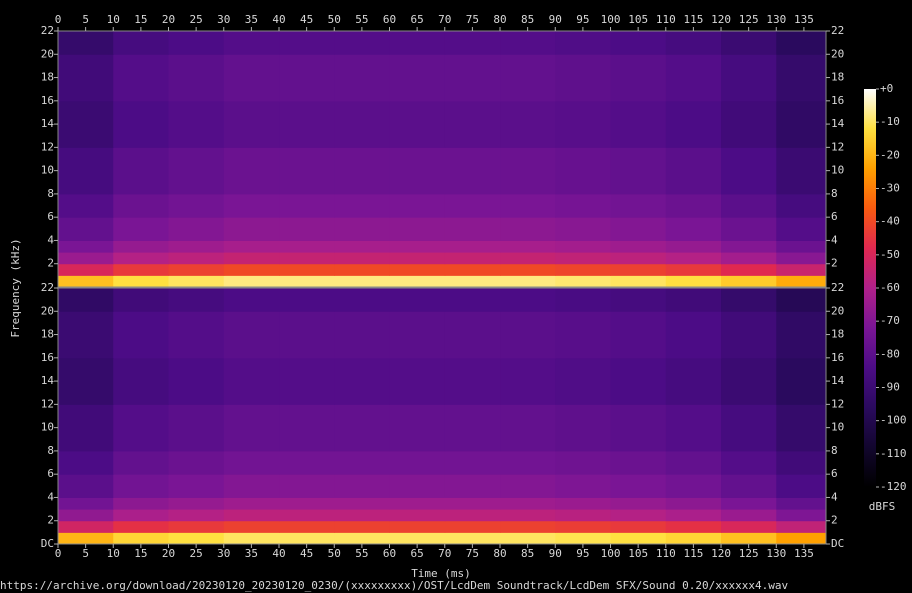  I want to click on x-tick-label: 75, so click(472, 553).